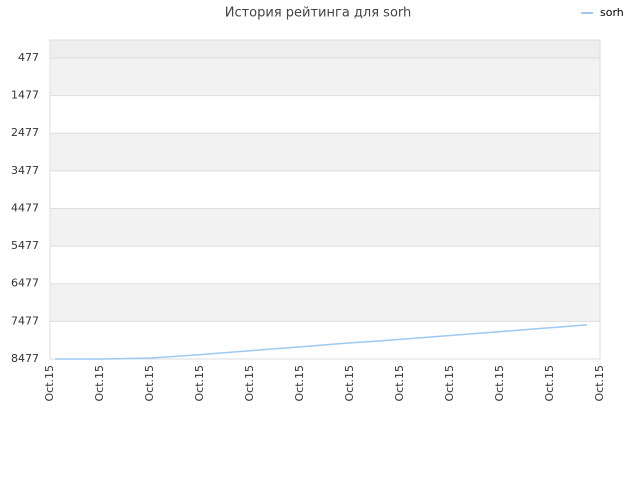 The width and height of the screenshot is (640, 480). What do you see at coordinates (25, 132) in the screenshot?
I see `y-tick-label: 2477` at bounding box center [25, 132].